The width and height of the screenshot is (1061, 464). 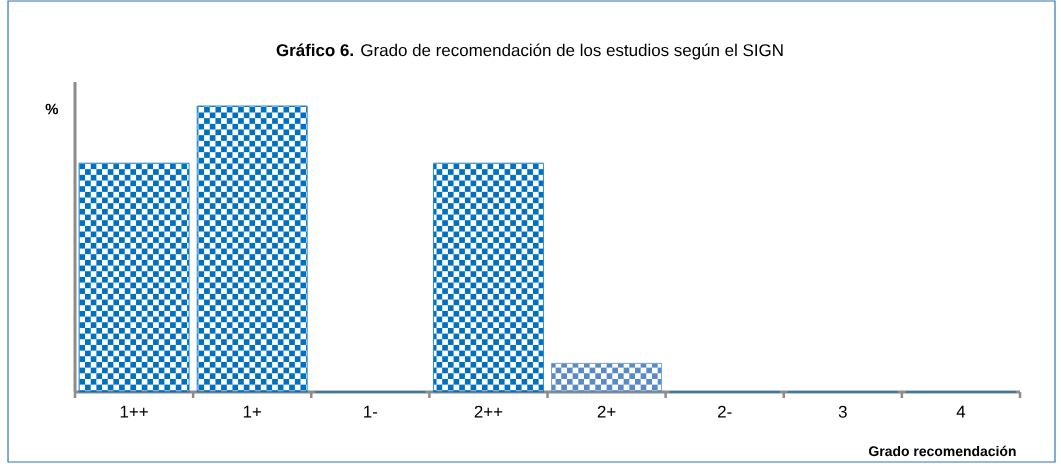 What do you see at coordinates (252, 411) in the screenshot?
I see `x-tick-label: 1+` at bounding box center [252, 411].